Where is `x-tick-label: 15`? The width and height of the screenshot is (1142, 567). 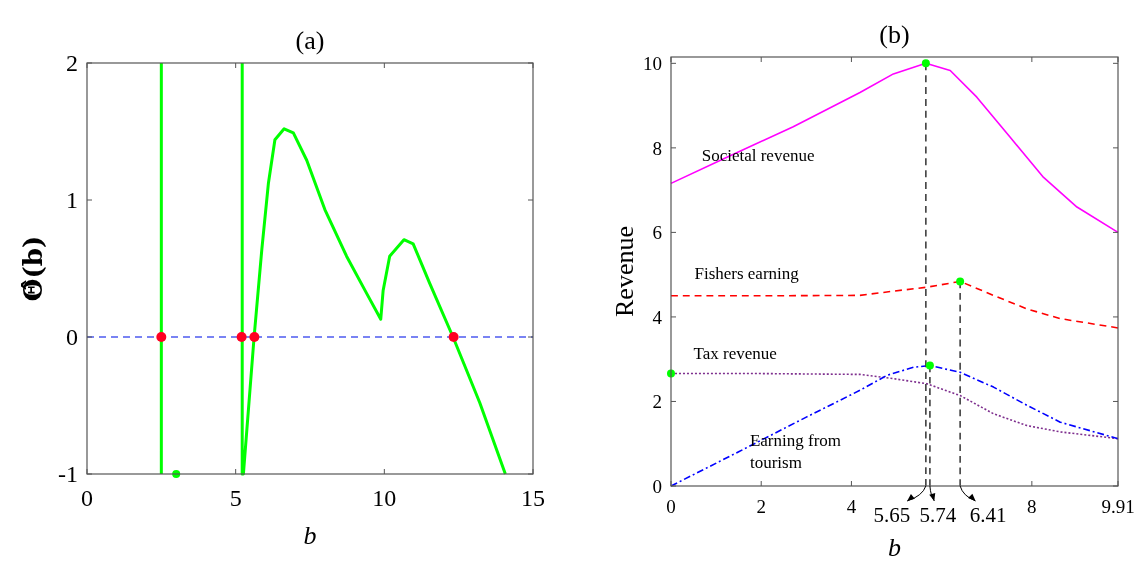
x-tick-label: 15 is located at coordinates (533, 498).